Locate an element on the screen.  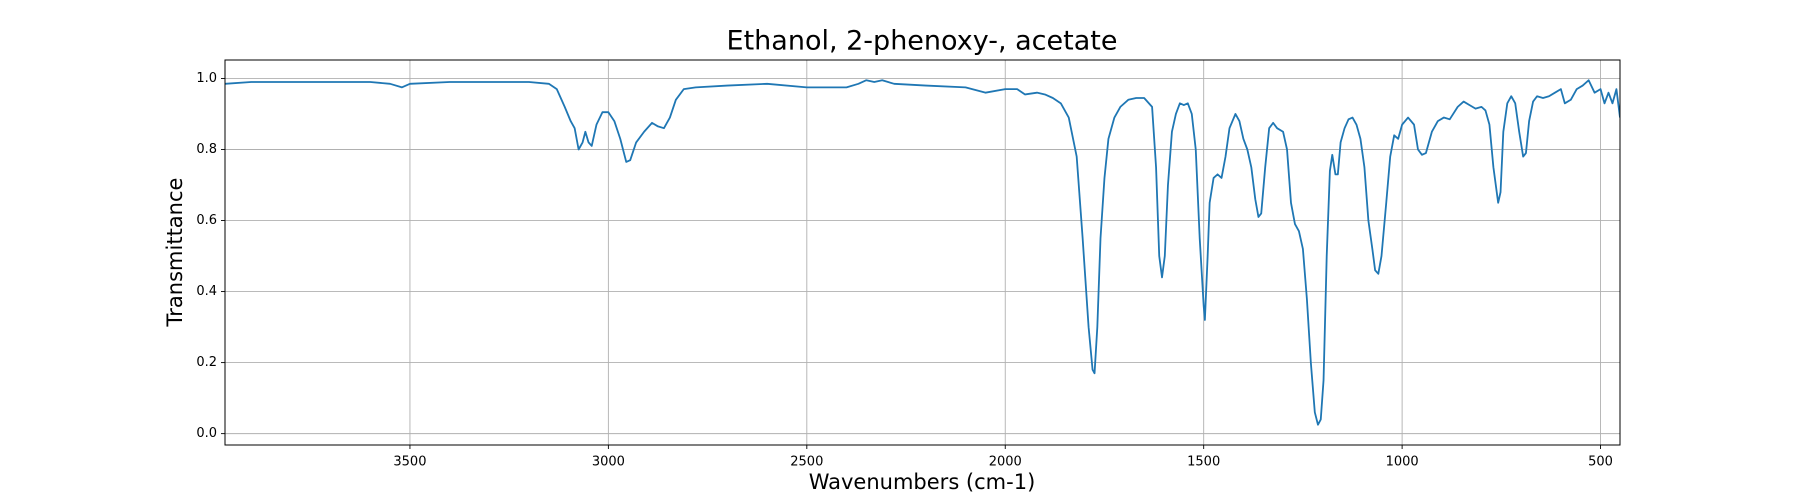
x-tick-label: 3500 is located at coordinates (409, 462).